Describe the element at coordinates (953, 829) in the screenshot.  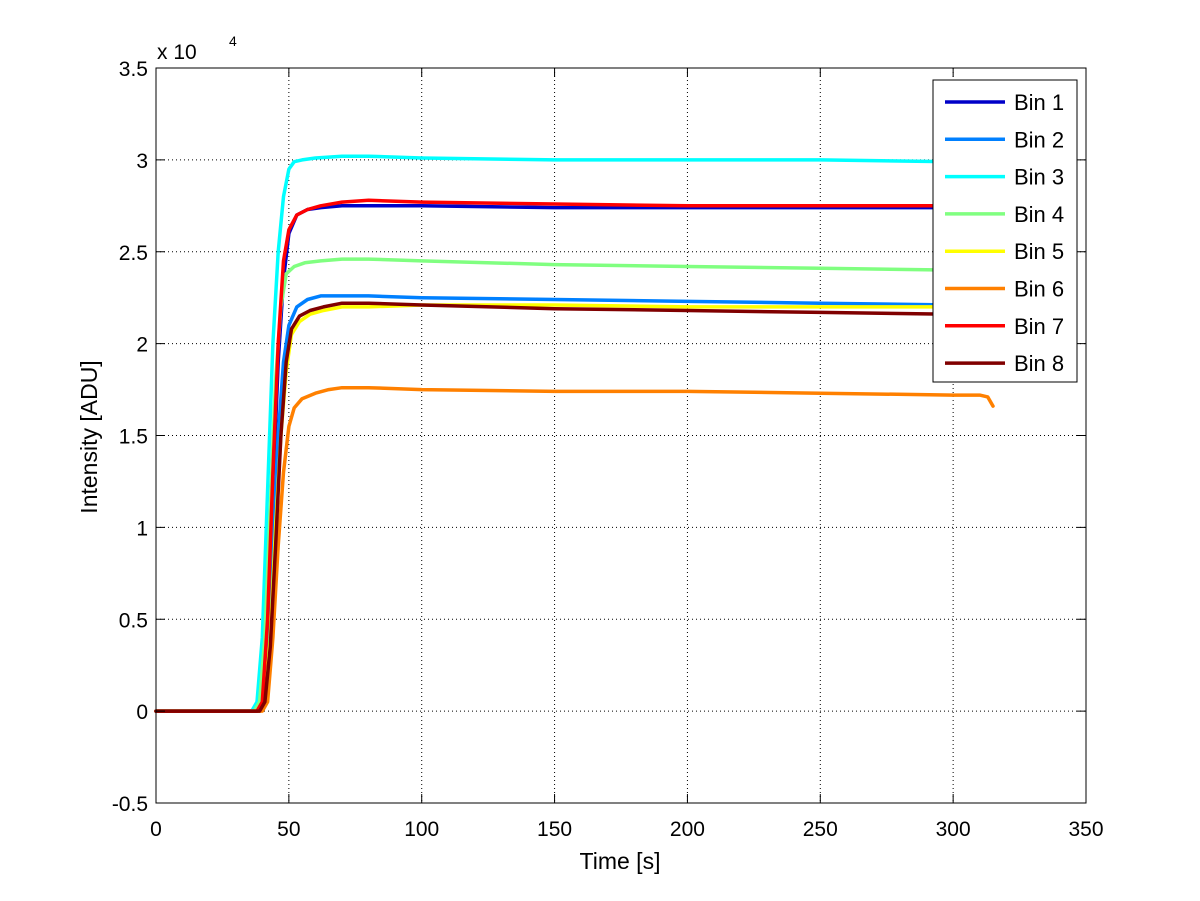
I see `x-tick-label: 300` at that location.